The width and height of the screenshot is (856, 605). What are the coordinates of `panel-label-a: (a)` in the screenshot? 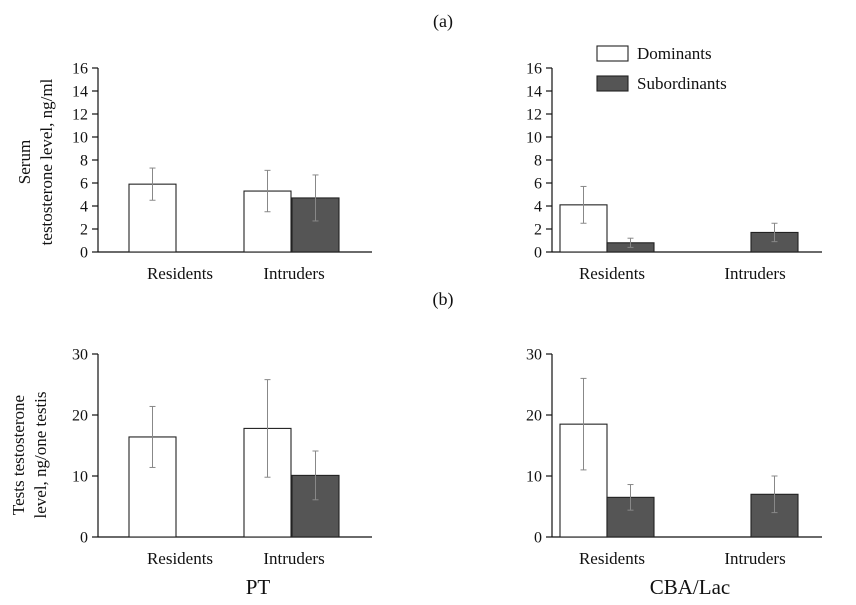 It's located at (443, 21).